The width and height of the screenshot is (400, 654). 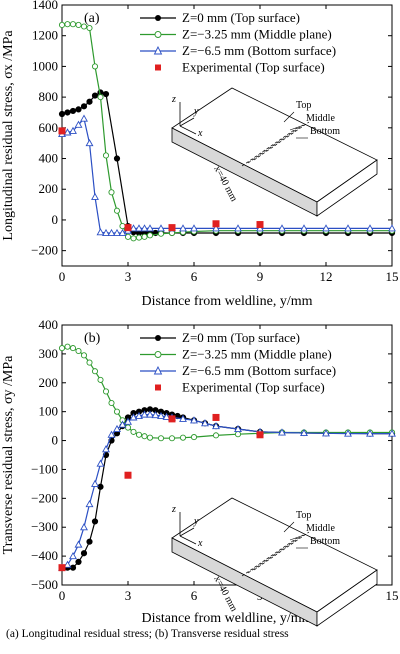 What do you see at coordinates (49, 411) in the screenshot?
I see `y-tick-label: 100` at bounding box center [49, 411].